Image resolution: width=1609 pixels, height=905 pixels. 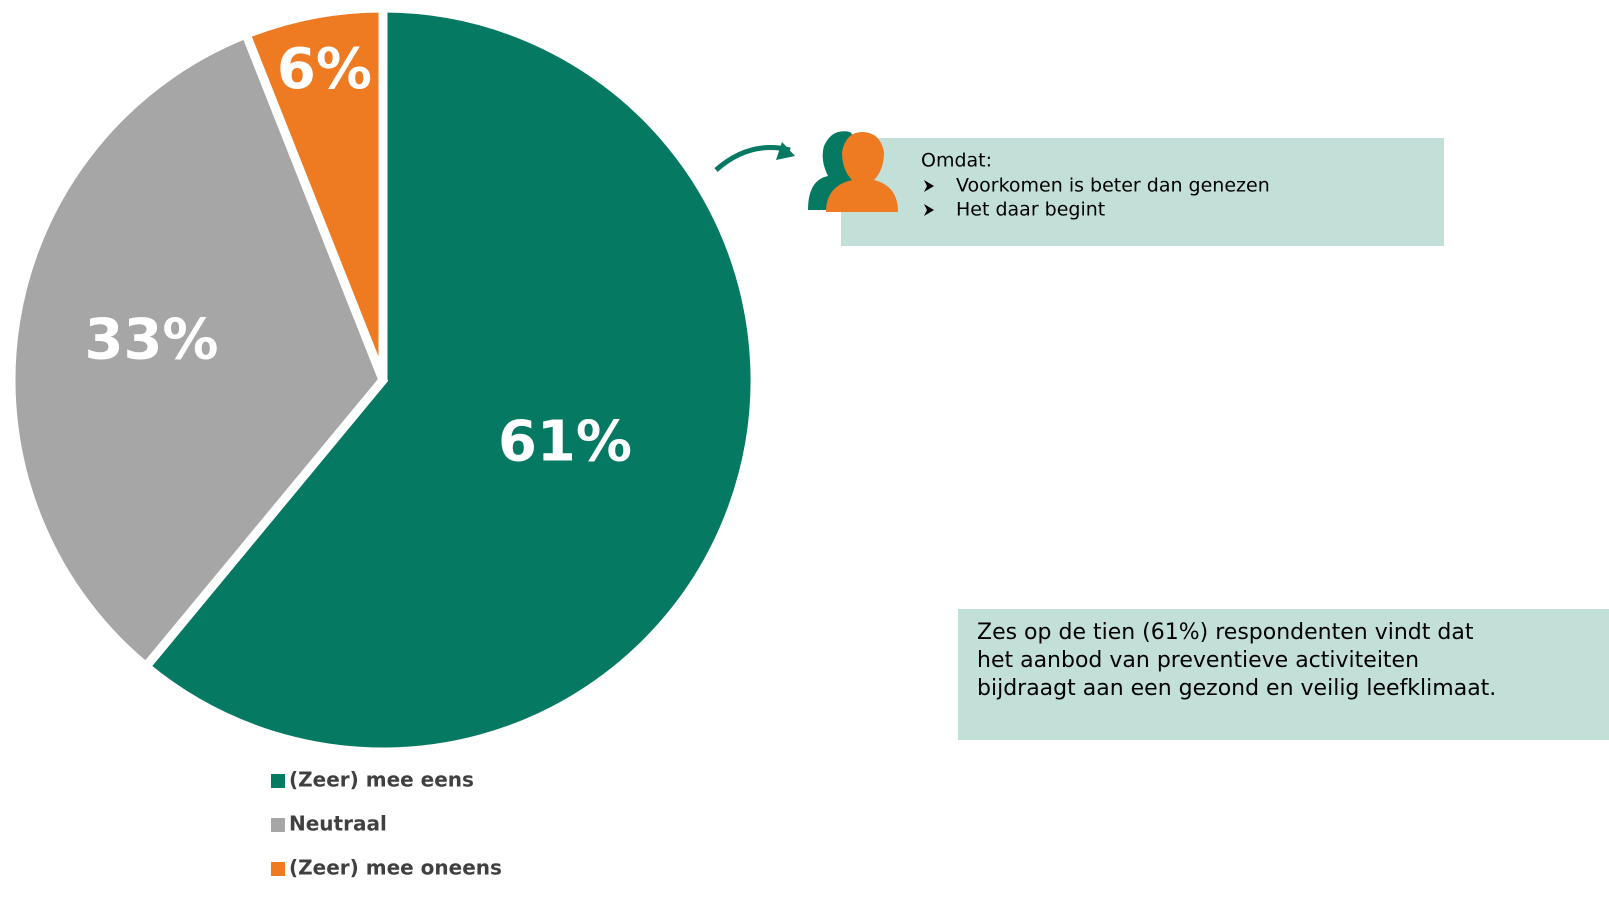 What do you see at coordinates (1198, 660) in the screenshot?
I see `summary-line: het aanbod van preventieve activiteiten` at bounding box center [1198, 660].